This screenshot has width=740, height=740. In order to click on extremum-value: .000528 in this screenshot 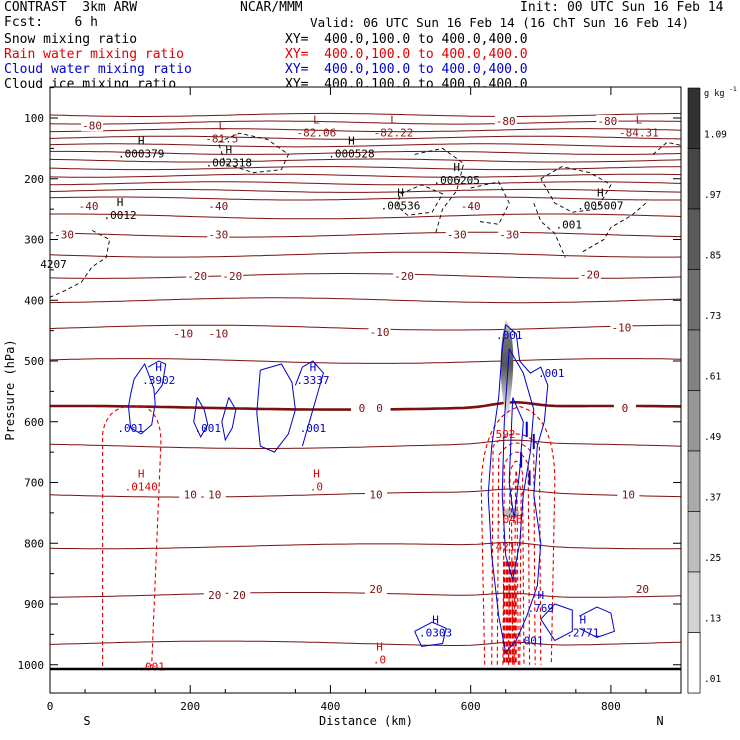, I will do `click(351, 154)`.